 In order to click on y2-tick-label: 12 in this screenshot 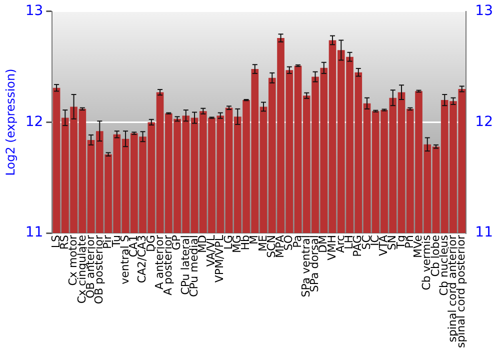, I will do `click(484, 122)`.